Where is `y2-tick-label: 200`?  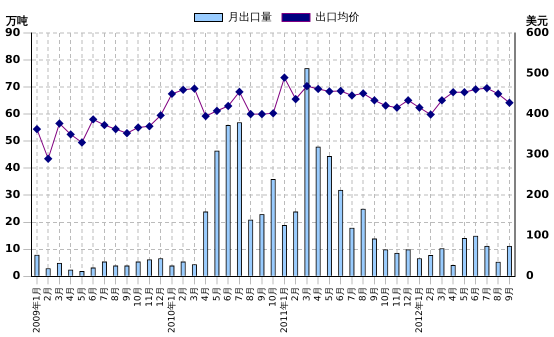 y2-tick-label: 200 is located at coordinates (538, 195).